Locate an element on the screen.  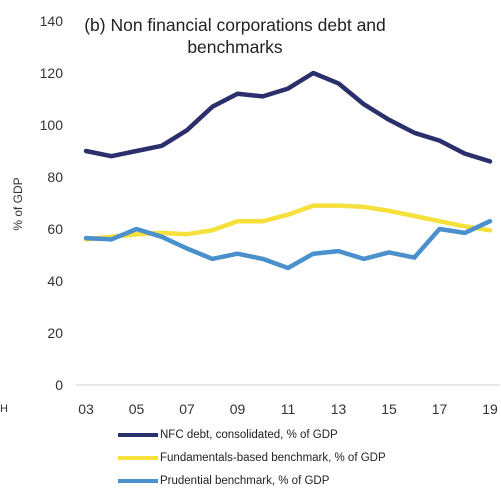
legend-swatch-fundamentals is located at coordinates (138, 457).